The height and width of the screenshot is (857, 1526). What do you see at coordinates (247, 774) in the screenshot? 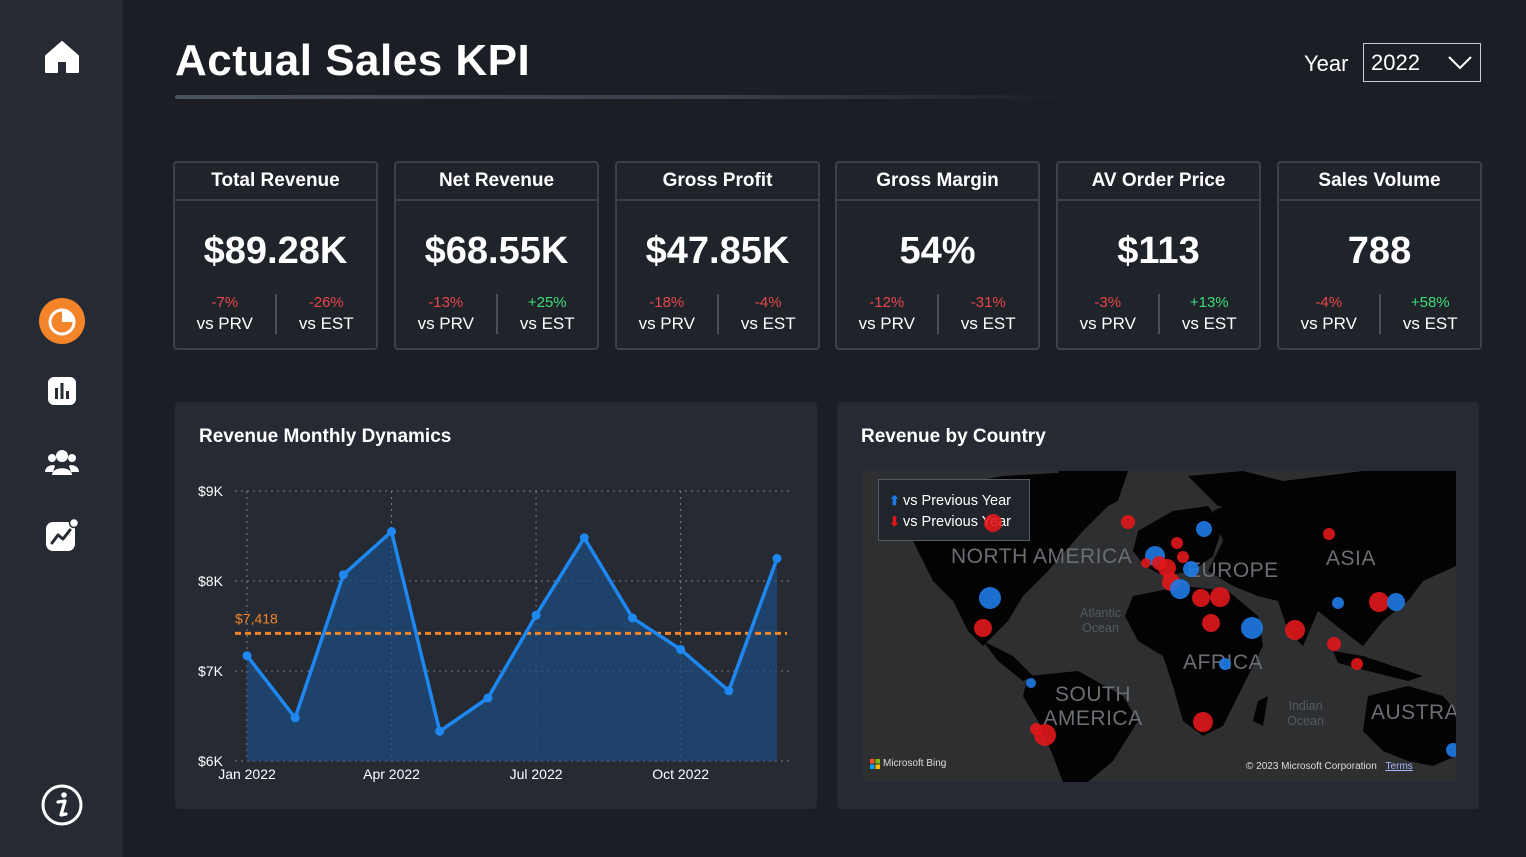
I see `x-tick-label: Jan 2022` at bounding box center [247, 774].